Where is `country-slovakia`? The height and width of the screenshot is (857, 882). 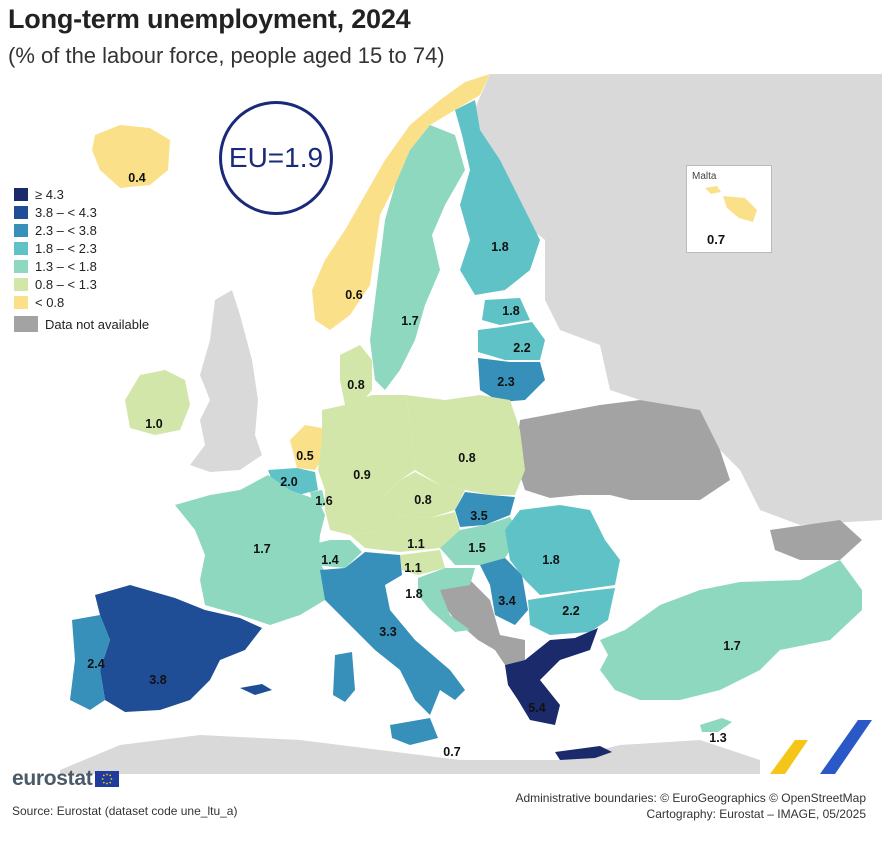 country-slovakia is located at coordinates (485, 509).